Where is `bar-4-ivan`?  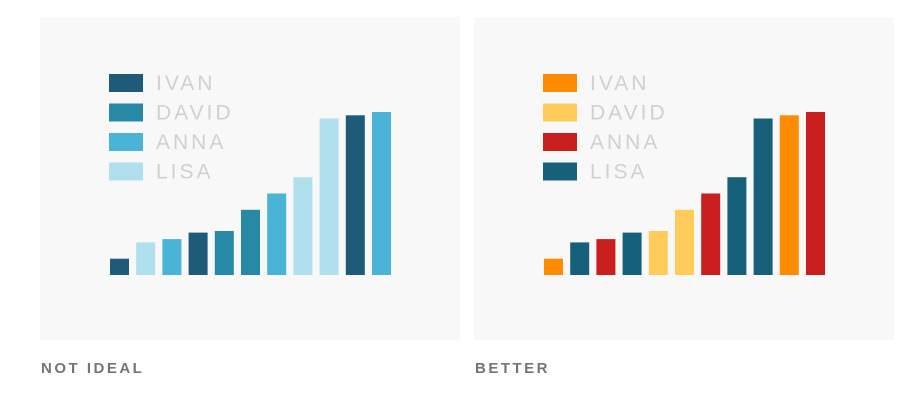 bar-4-ivan is located at coordinates (198, 253).